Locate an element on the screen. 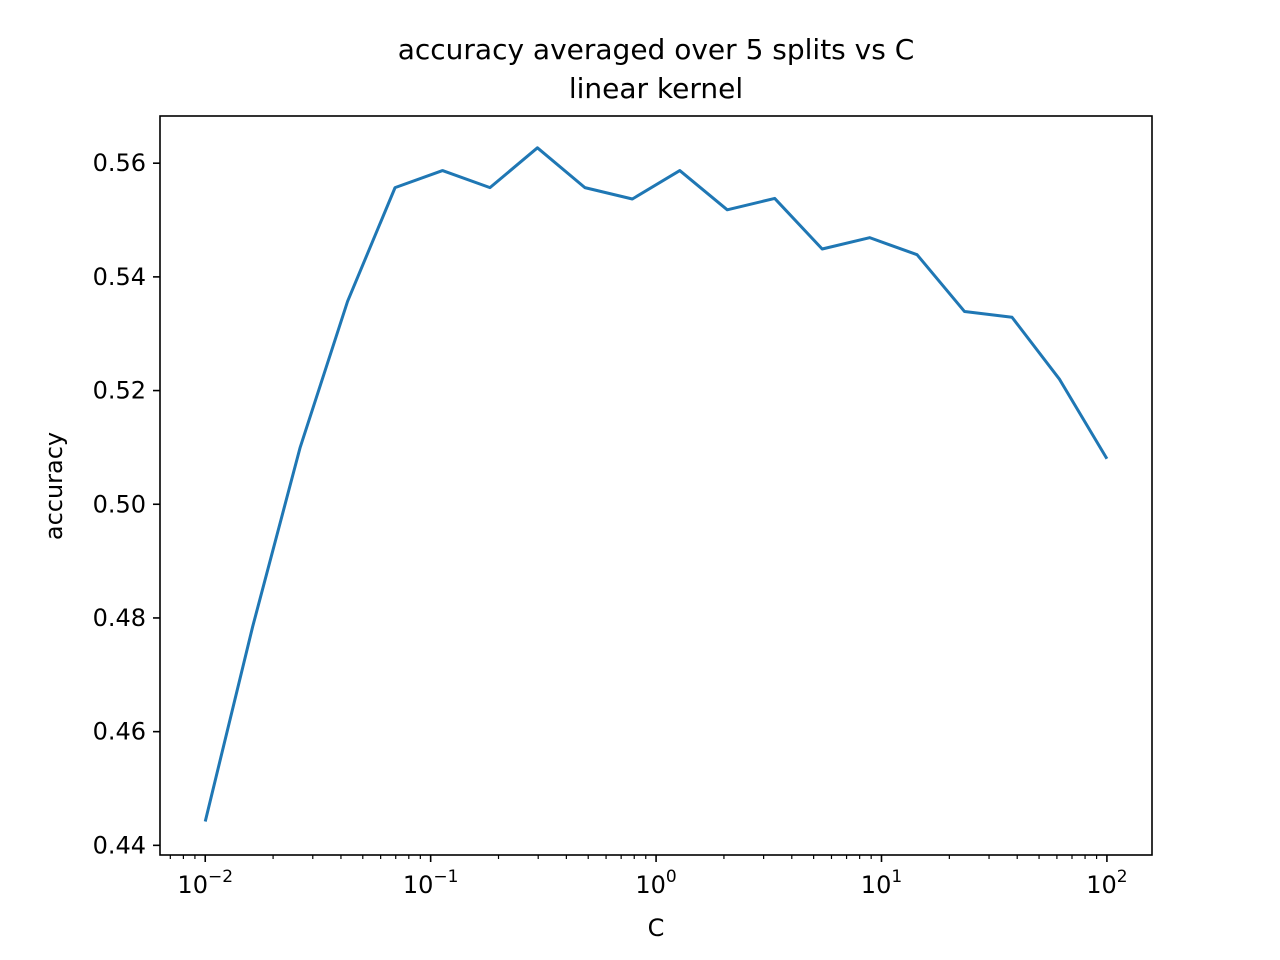 This screenshot has height=960, width=1280. y-axis-label: accuracy is located at coordinates (54, 486).